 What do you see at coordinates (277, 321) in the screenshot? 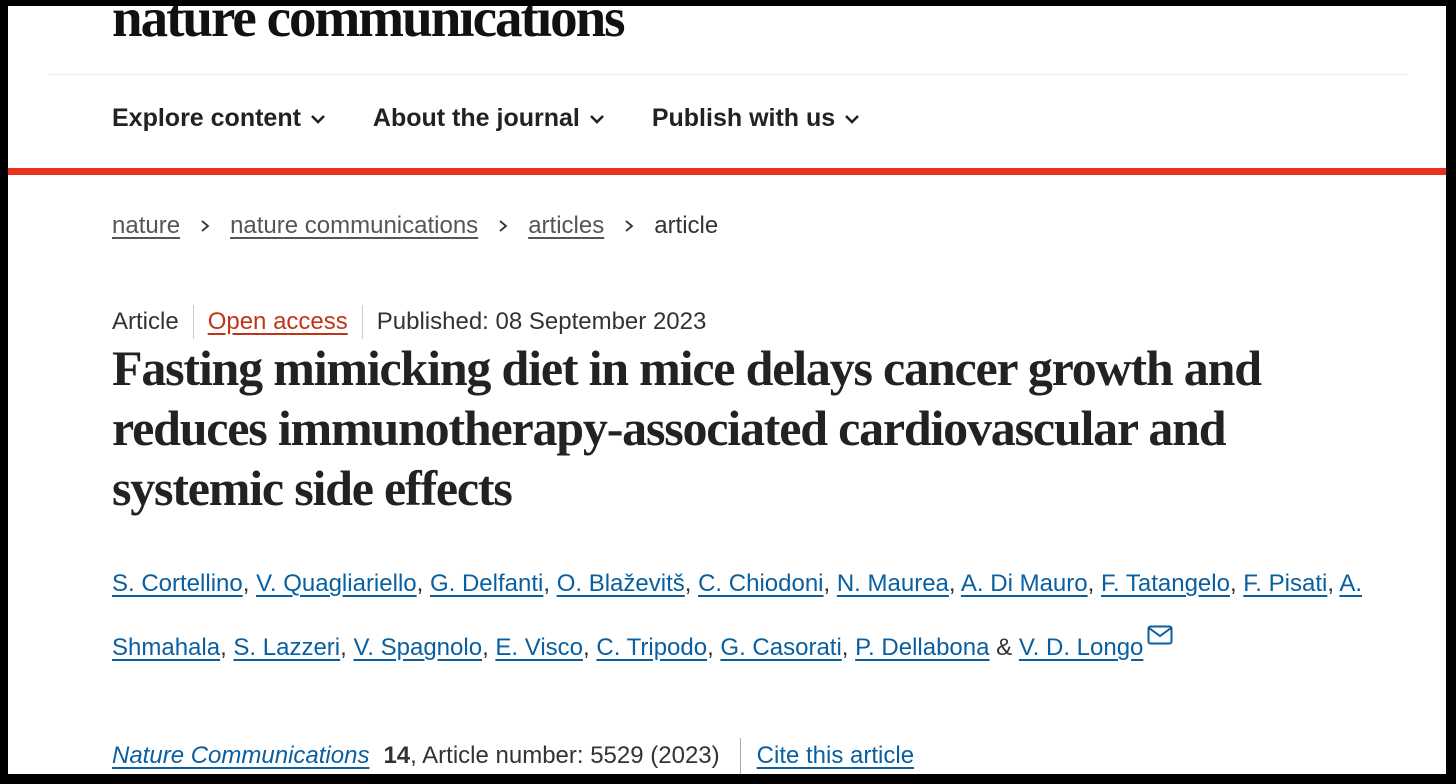
I see `open-access-link: Open access` at bounding box center [277, 321].